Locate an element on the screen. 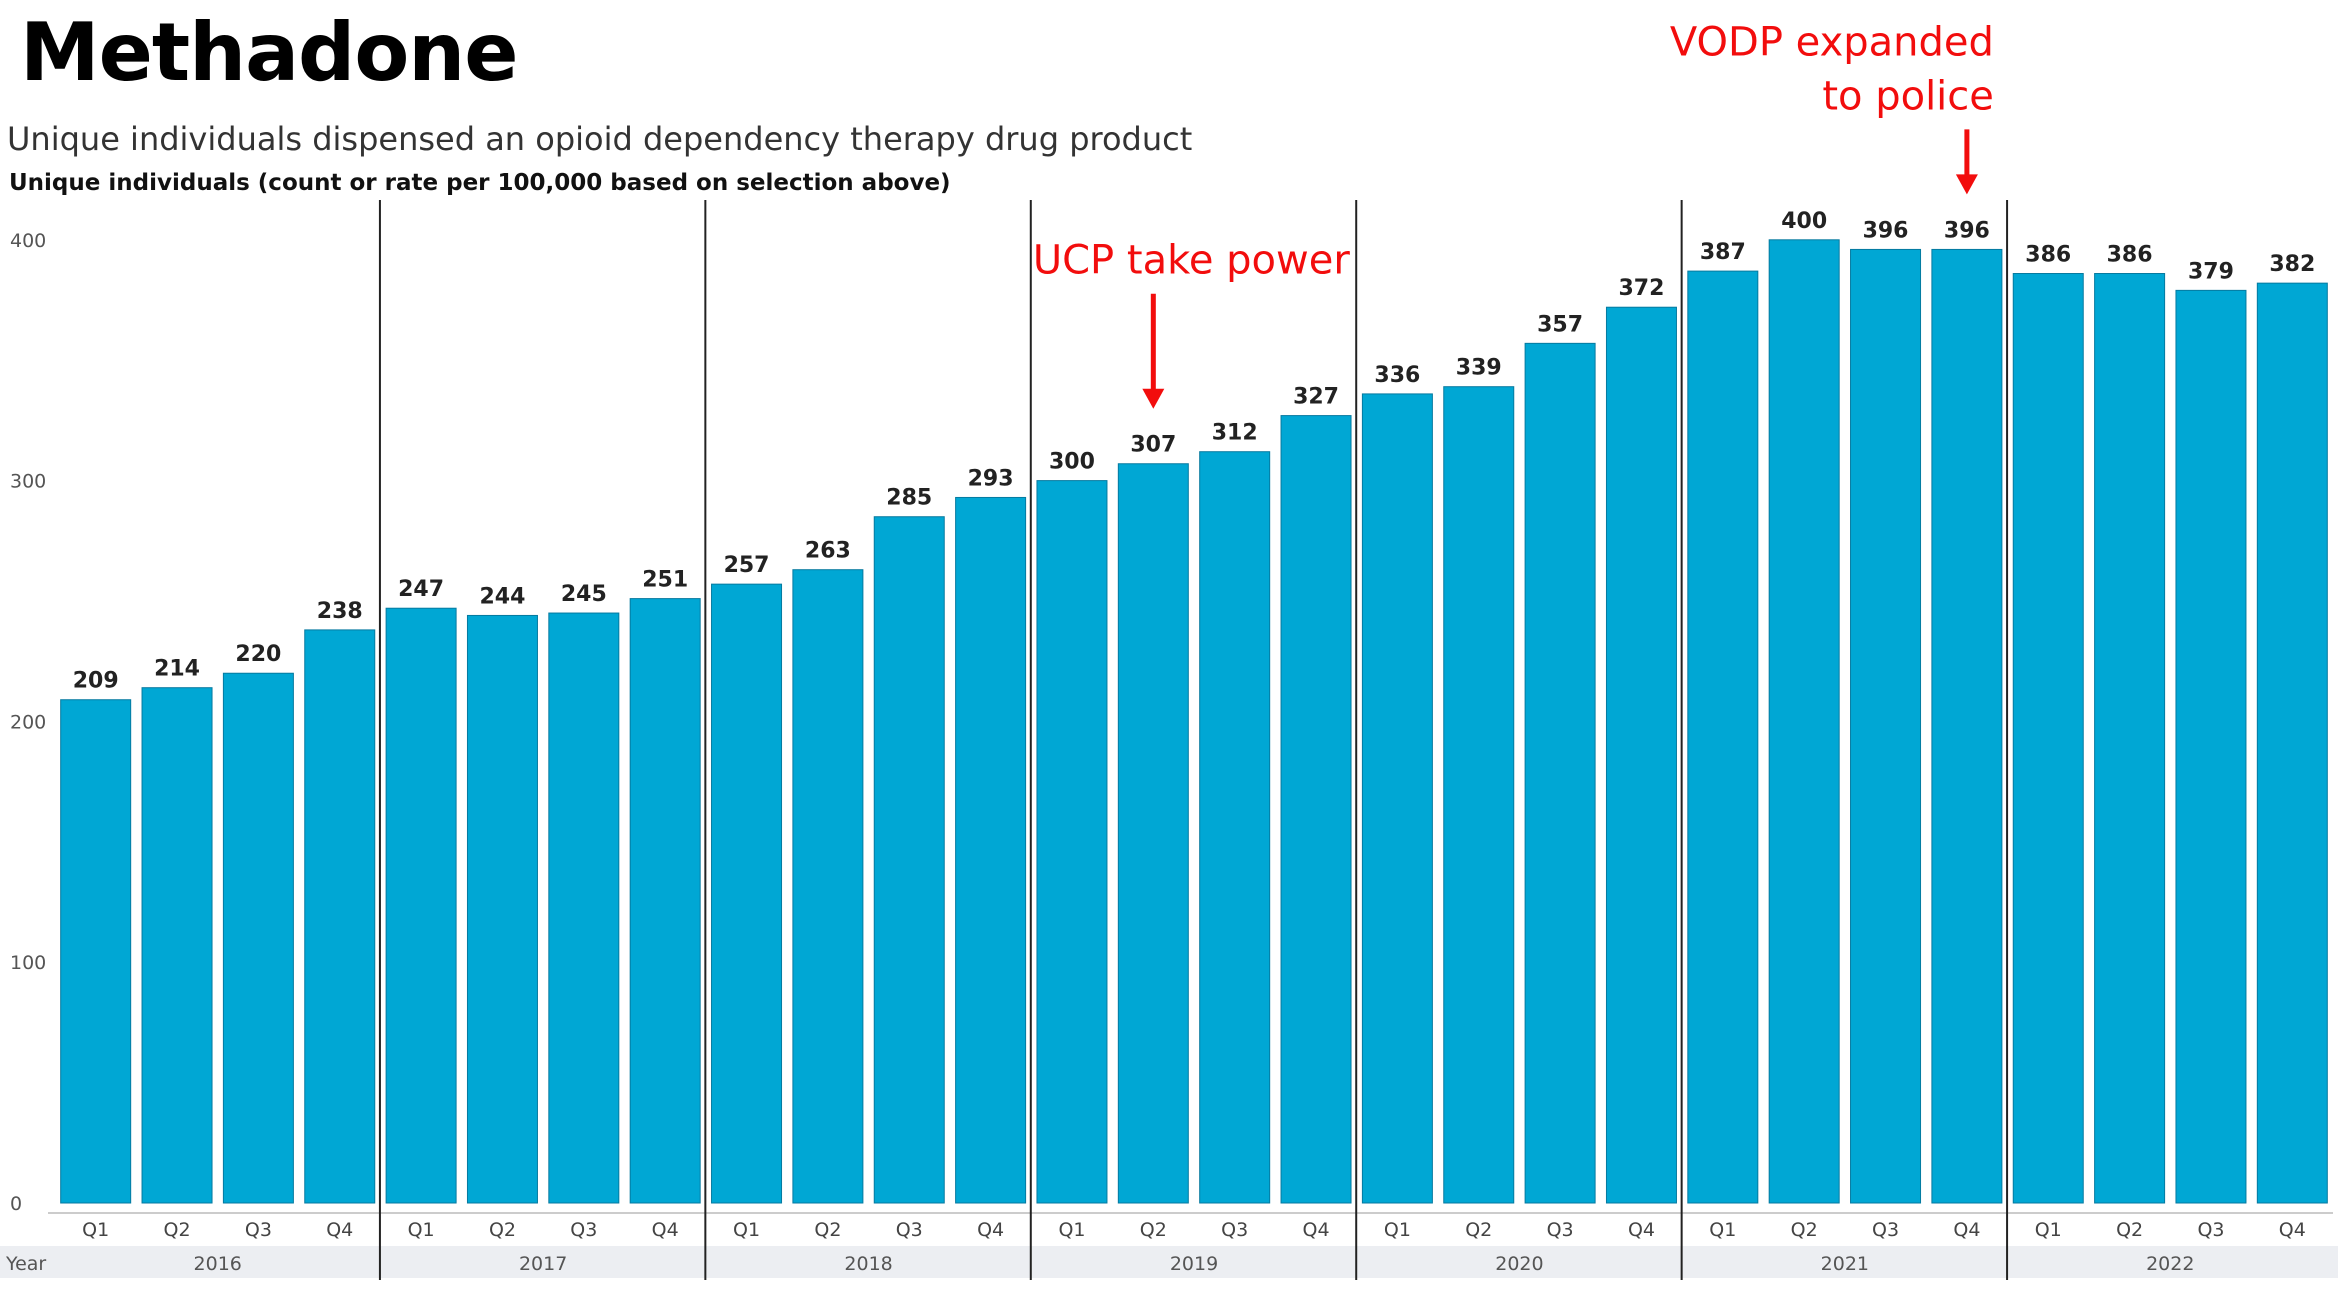 The width and height of the screenshot is (2338, 1290). bar-value-label: 285 is located at coordinates (909, 498).